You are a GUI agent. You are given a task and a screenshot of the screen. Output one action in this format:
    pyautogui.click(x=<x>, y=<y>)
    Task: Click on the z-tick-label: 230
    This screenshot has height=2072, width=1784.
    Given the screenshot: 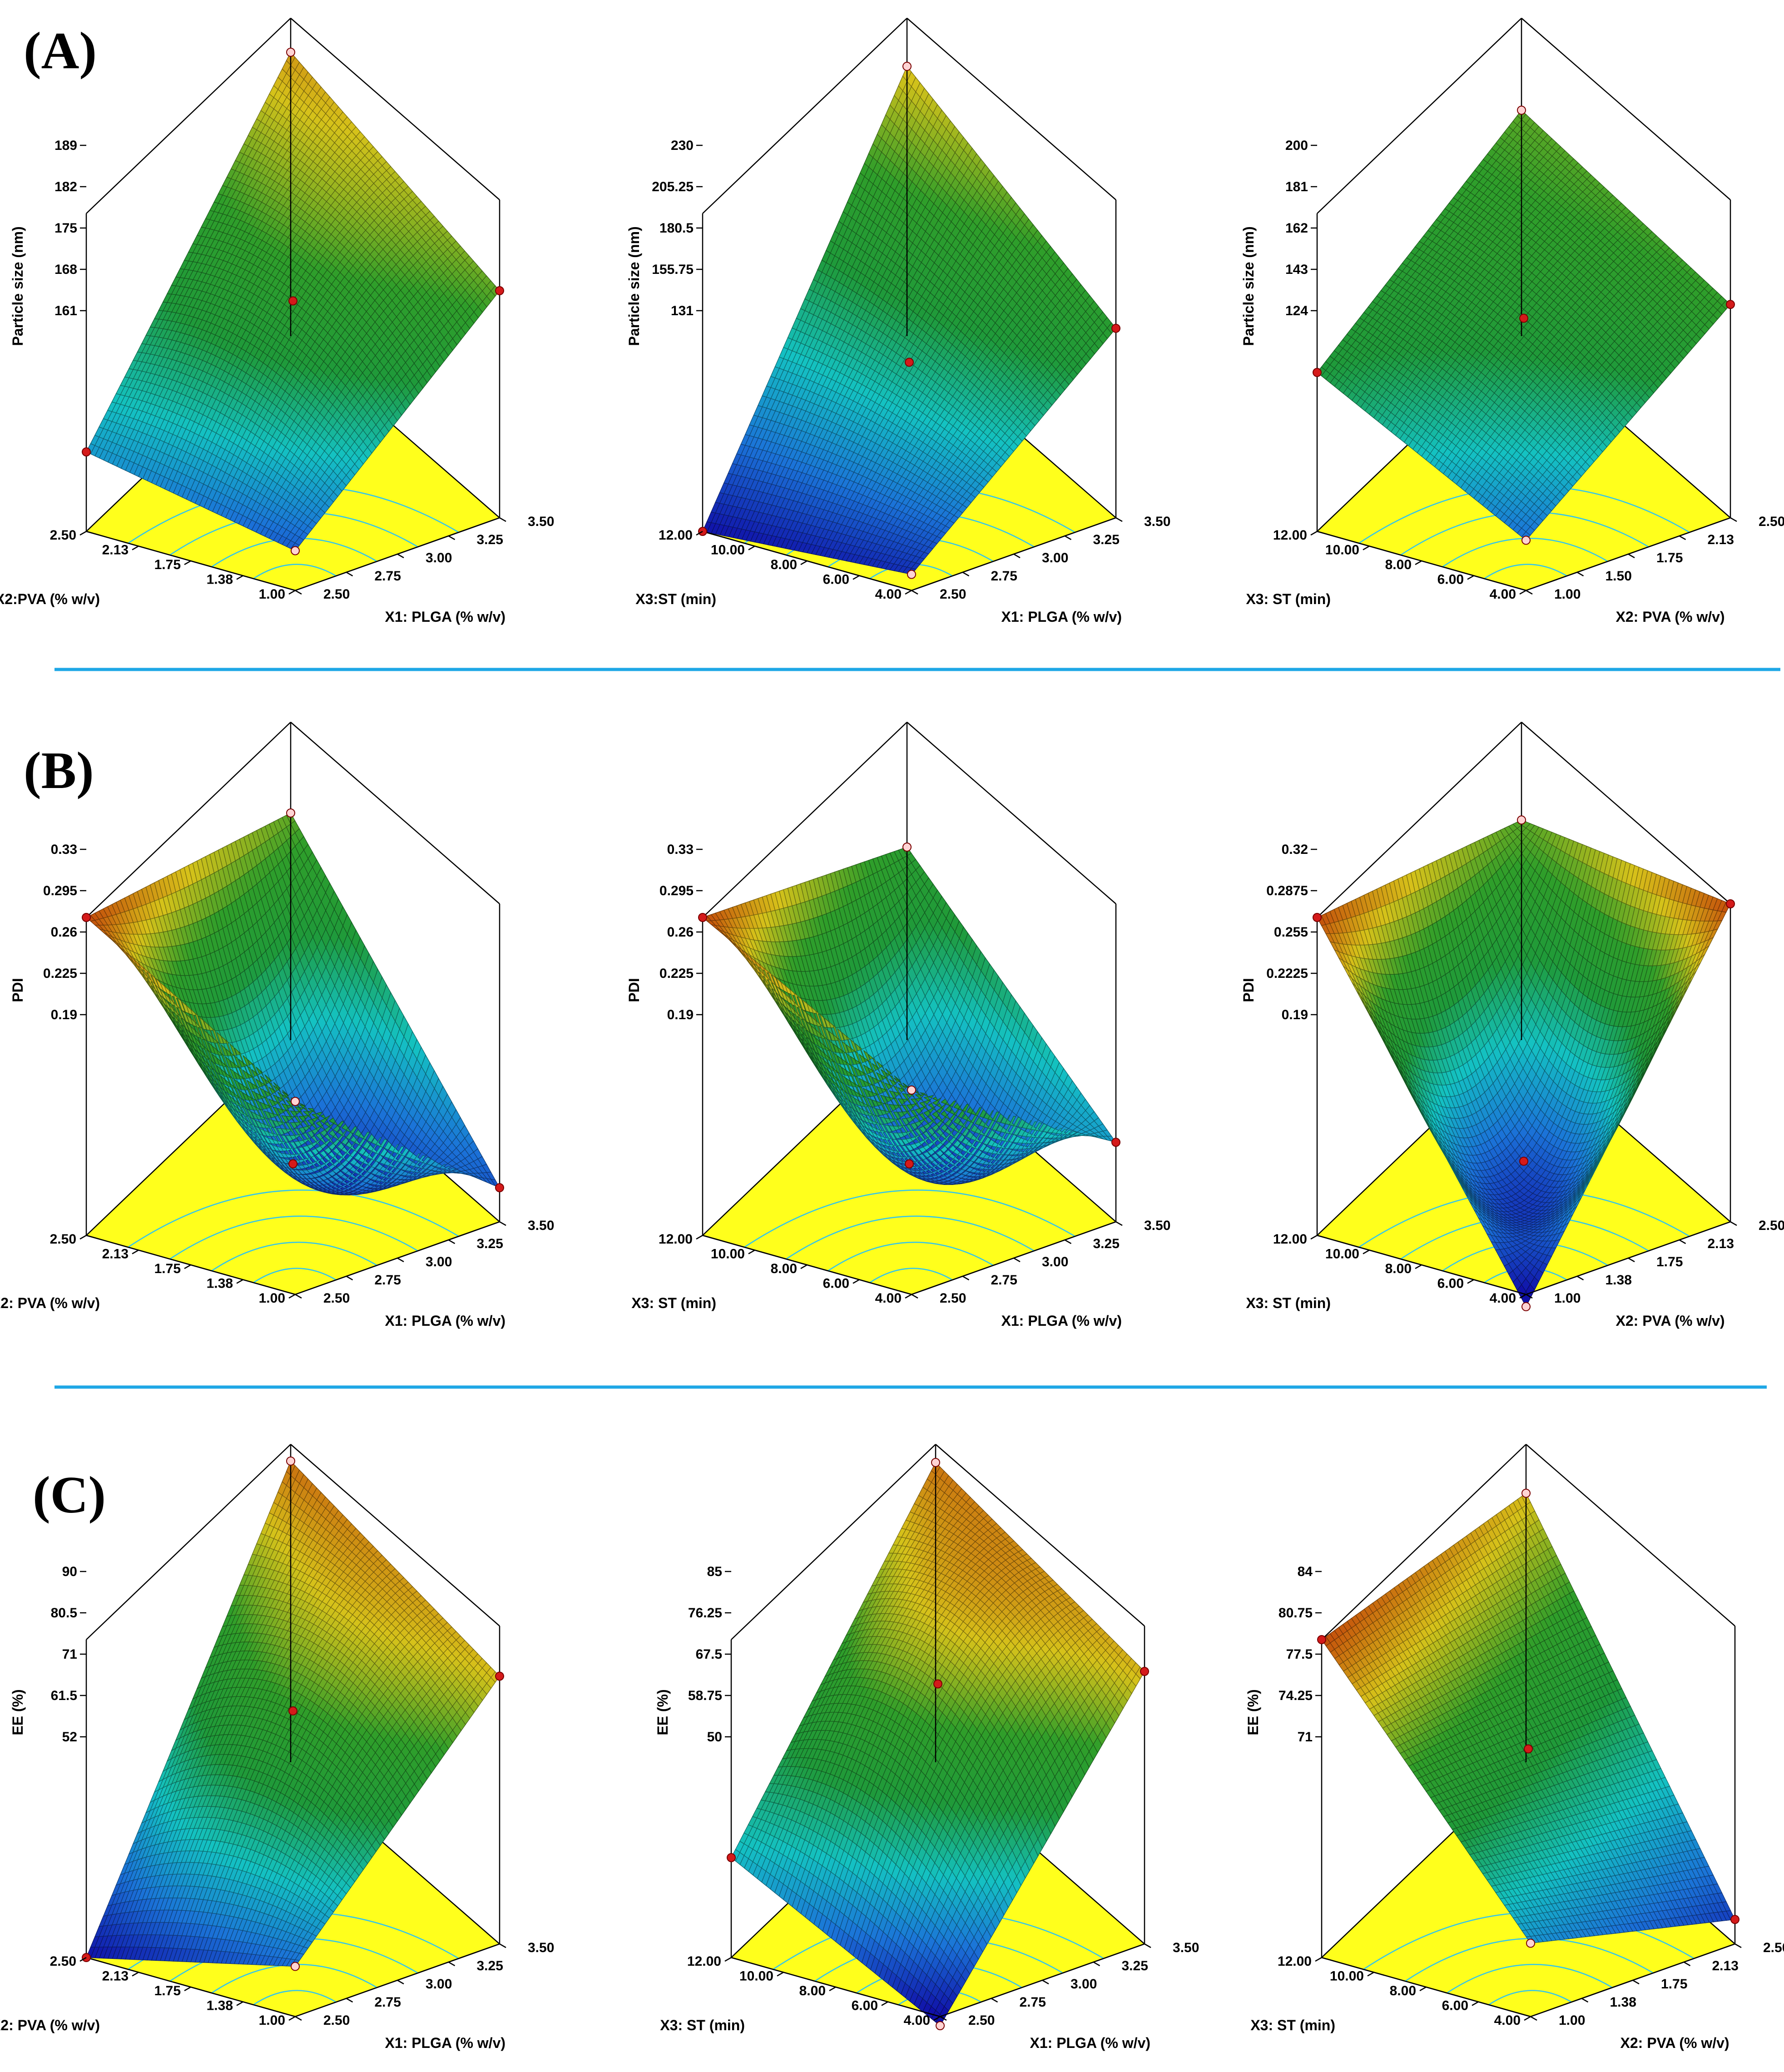 What is the action you would take?
    pyautogui.click(x=682, y=145)
    